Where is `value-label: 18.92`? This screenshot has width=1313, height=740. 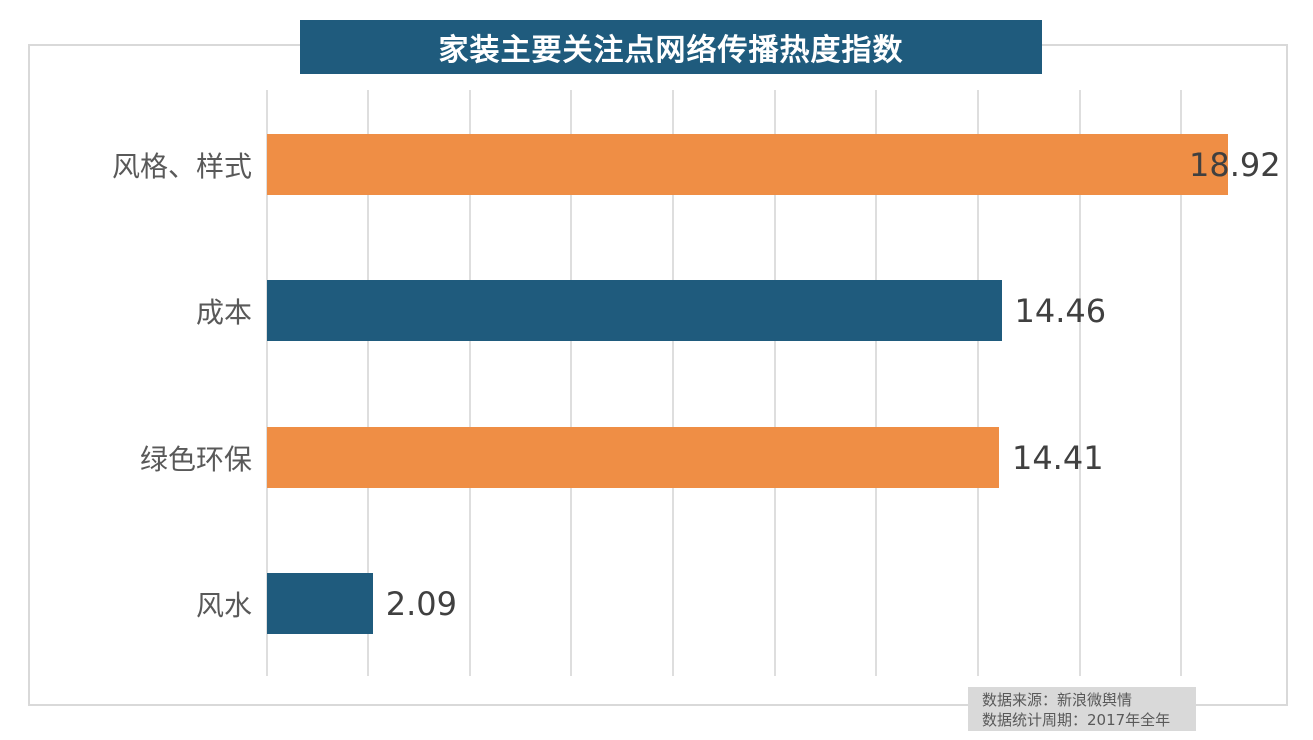 value-label: 18.92 is located at coordinates (1235, 164).